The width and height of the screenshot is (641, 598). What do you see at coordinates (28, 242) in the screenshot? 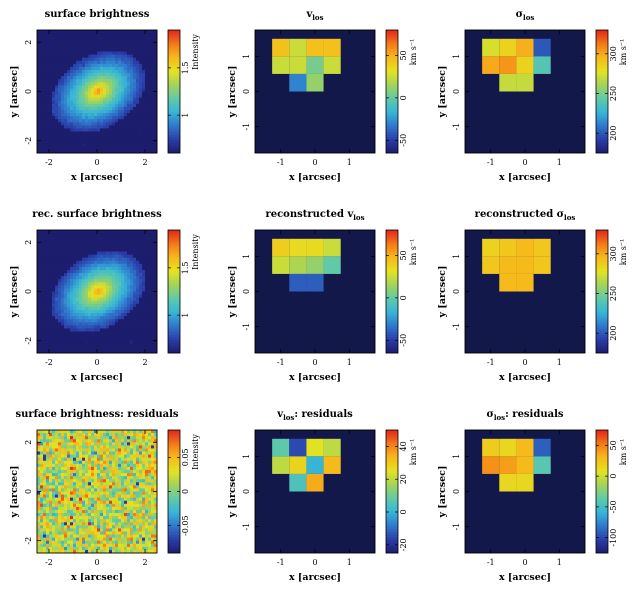
I see `y-tick-label: 2` at bounding box center [28, 242].